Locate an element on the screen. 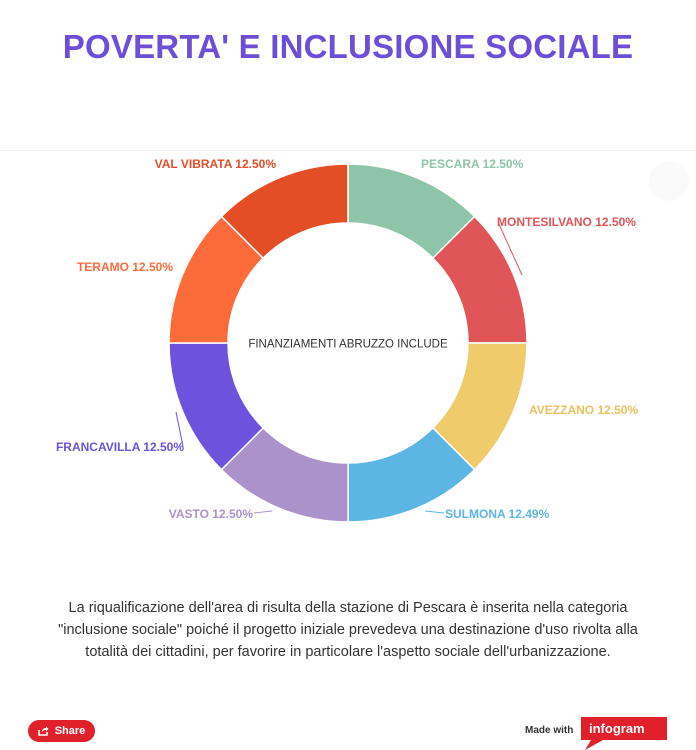  chart-center-label: FINANZIAMENTI ABRUZZO INCLUDE is located at coordinates (348, 345).